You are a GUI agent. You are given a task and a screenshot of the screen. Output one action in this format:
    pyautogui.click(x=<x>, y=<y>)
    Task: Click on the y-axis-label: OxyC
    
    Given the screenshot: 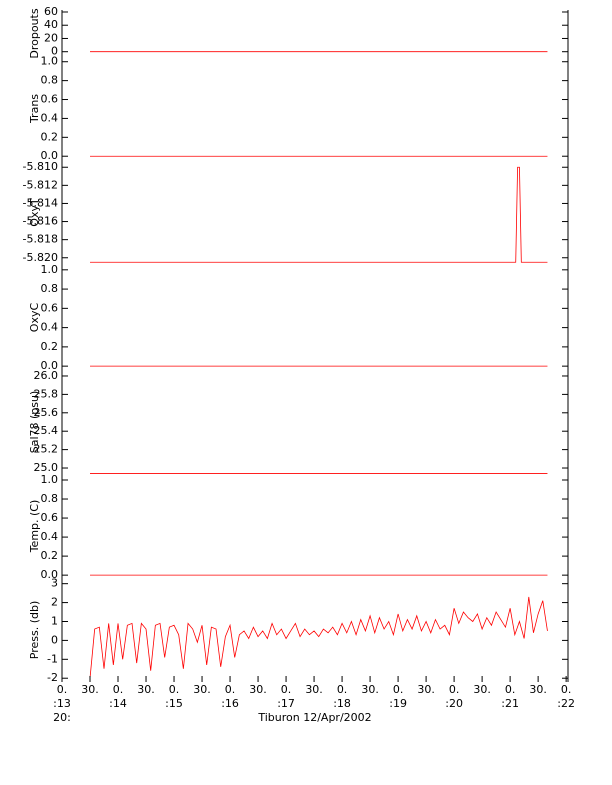 What is the action you would take?
    pyautogui.click(x=34, y=318)
    